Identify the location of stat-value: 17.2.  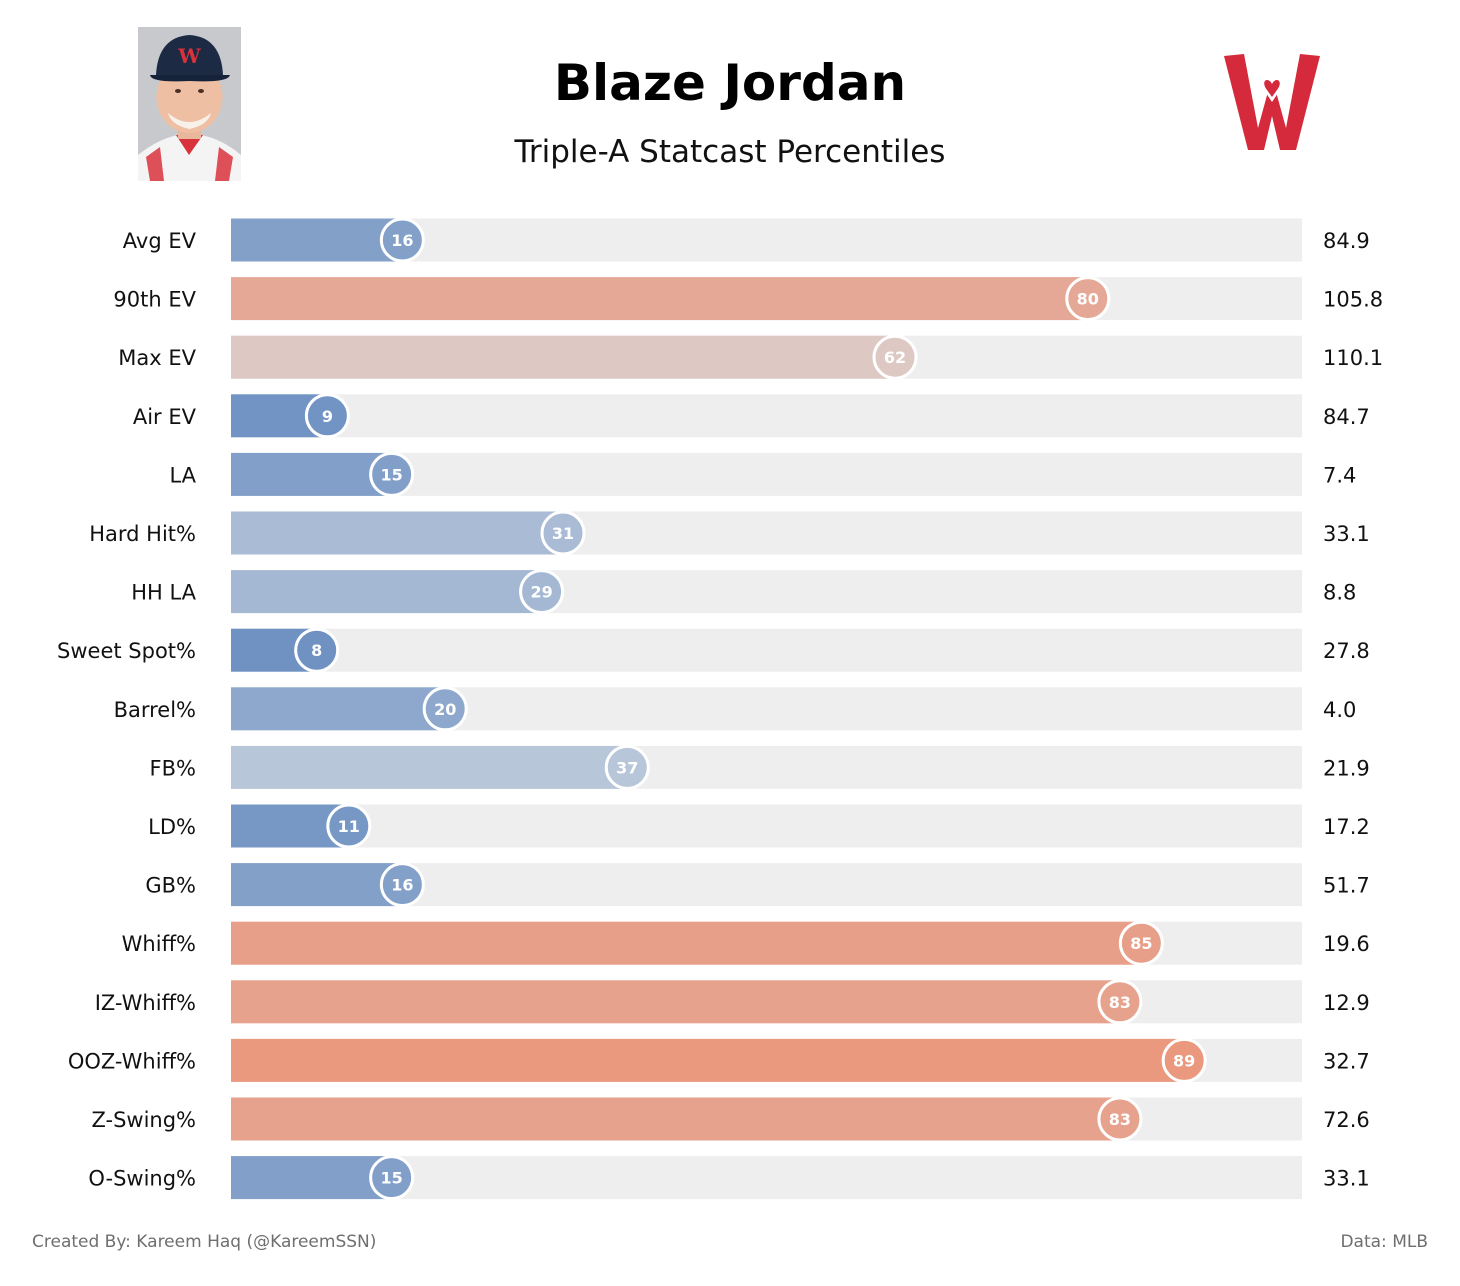
(1346, 827).